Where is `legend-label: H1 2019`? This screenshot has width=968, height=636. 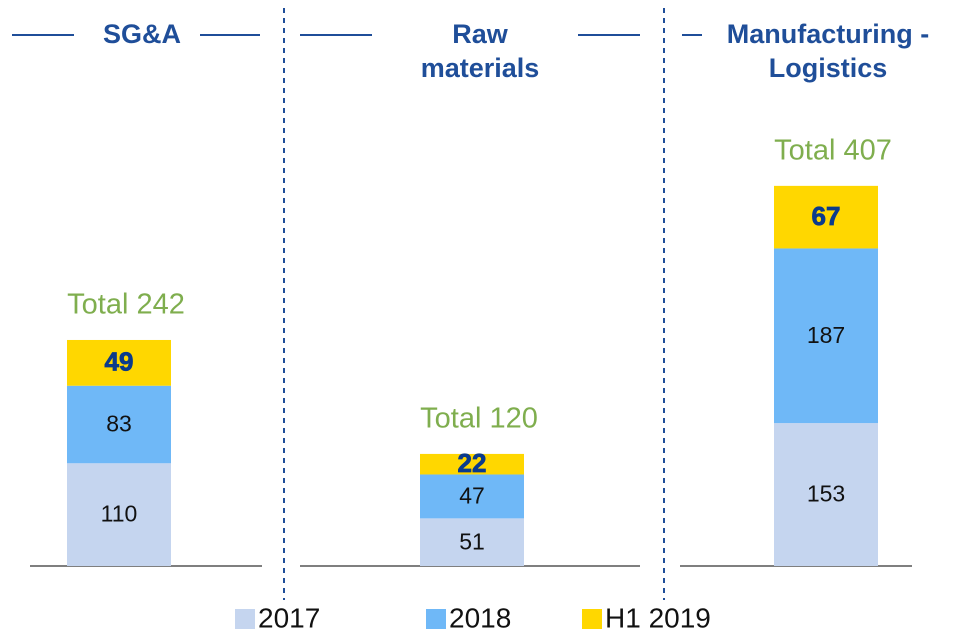
legend-label: H1 2019 is located at coordinates (658, 617).